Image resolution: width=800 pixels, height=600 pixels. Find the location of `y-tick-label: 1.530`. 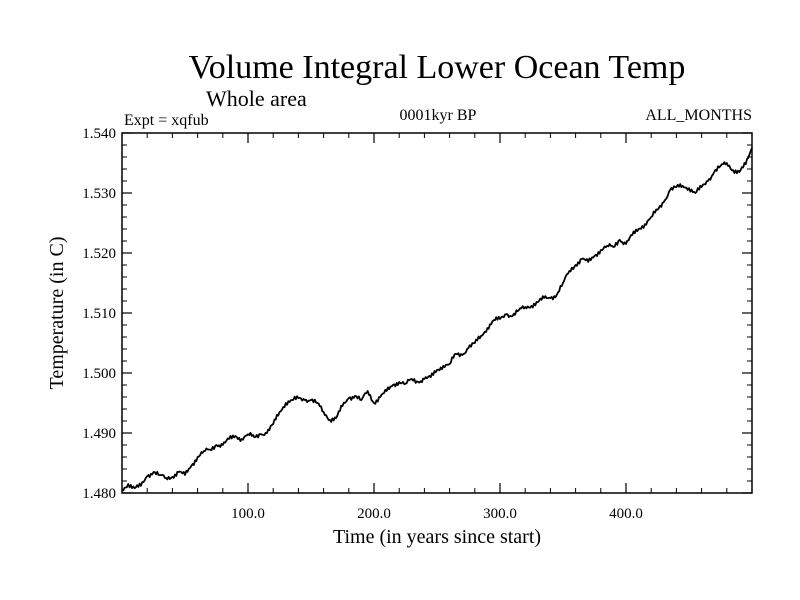

y-tick-label: 1.530 is located at coordinates (99, 194).